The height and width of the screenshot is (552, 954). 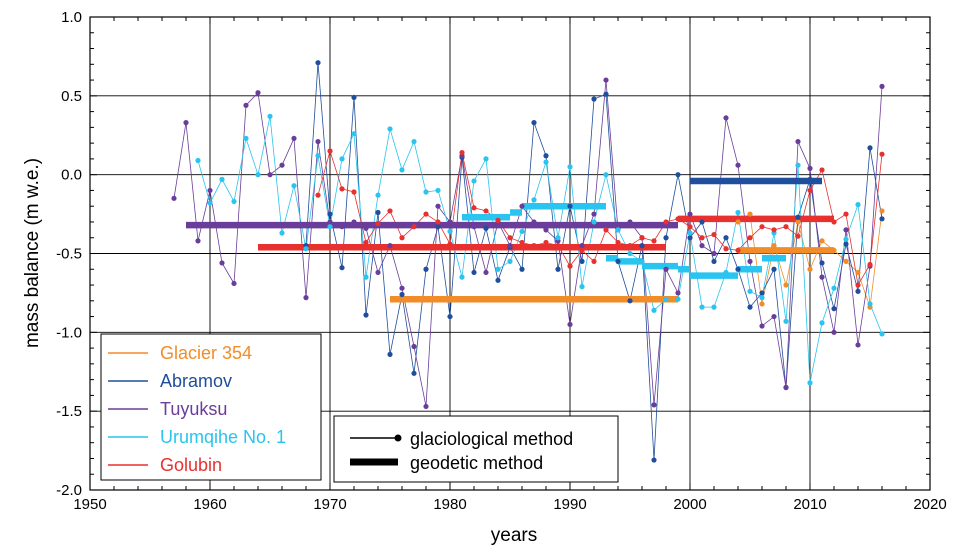 What do you see at coordinates (449, 504) in the screenshot?
I see `x-tick-label: 1980` at bounding box center [449, 504].